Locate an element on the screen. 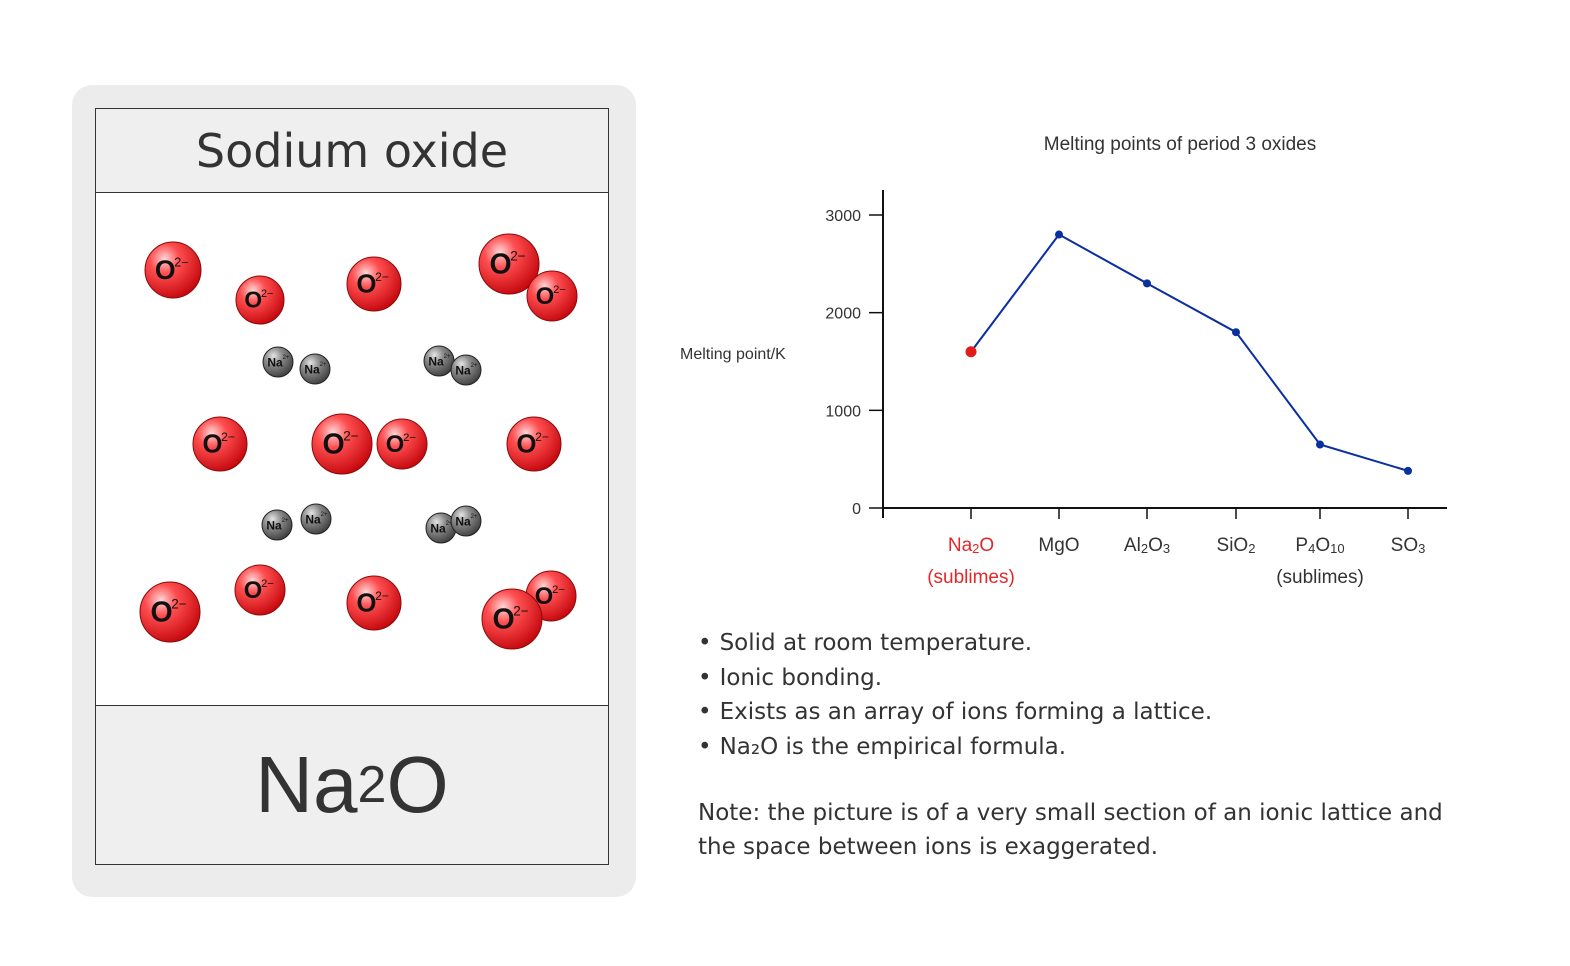  series-line is located at coordinates (1233, 352).